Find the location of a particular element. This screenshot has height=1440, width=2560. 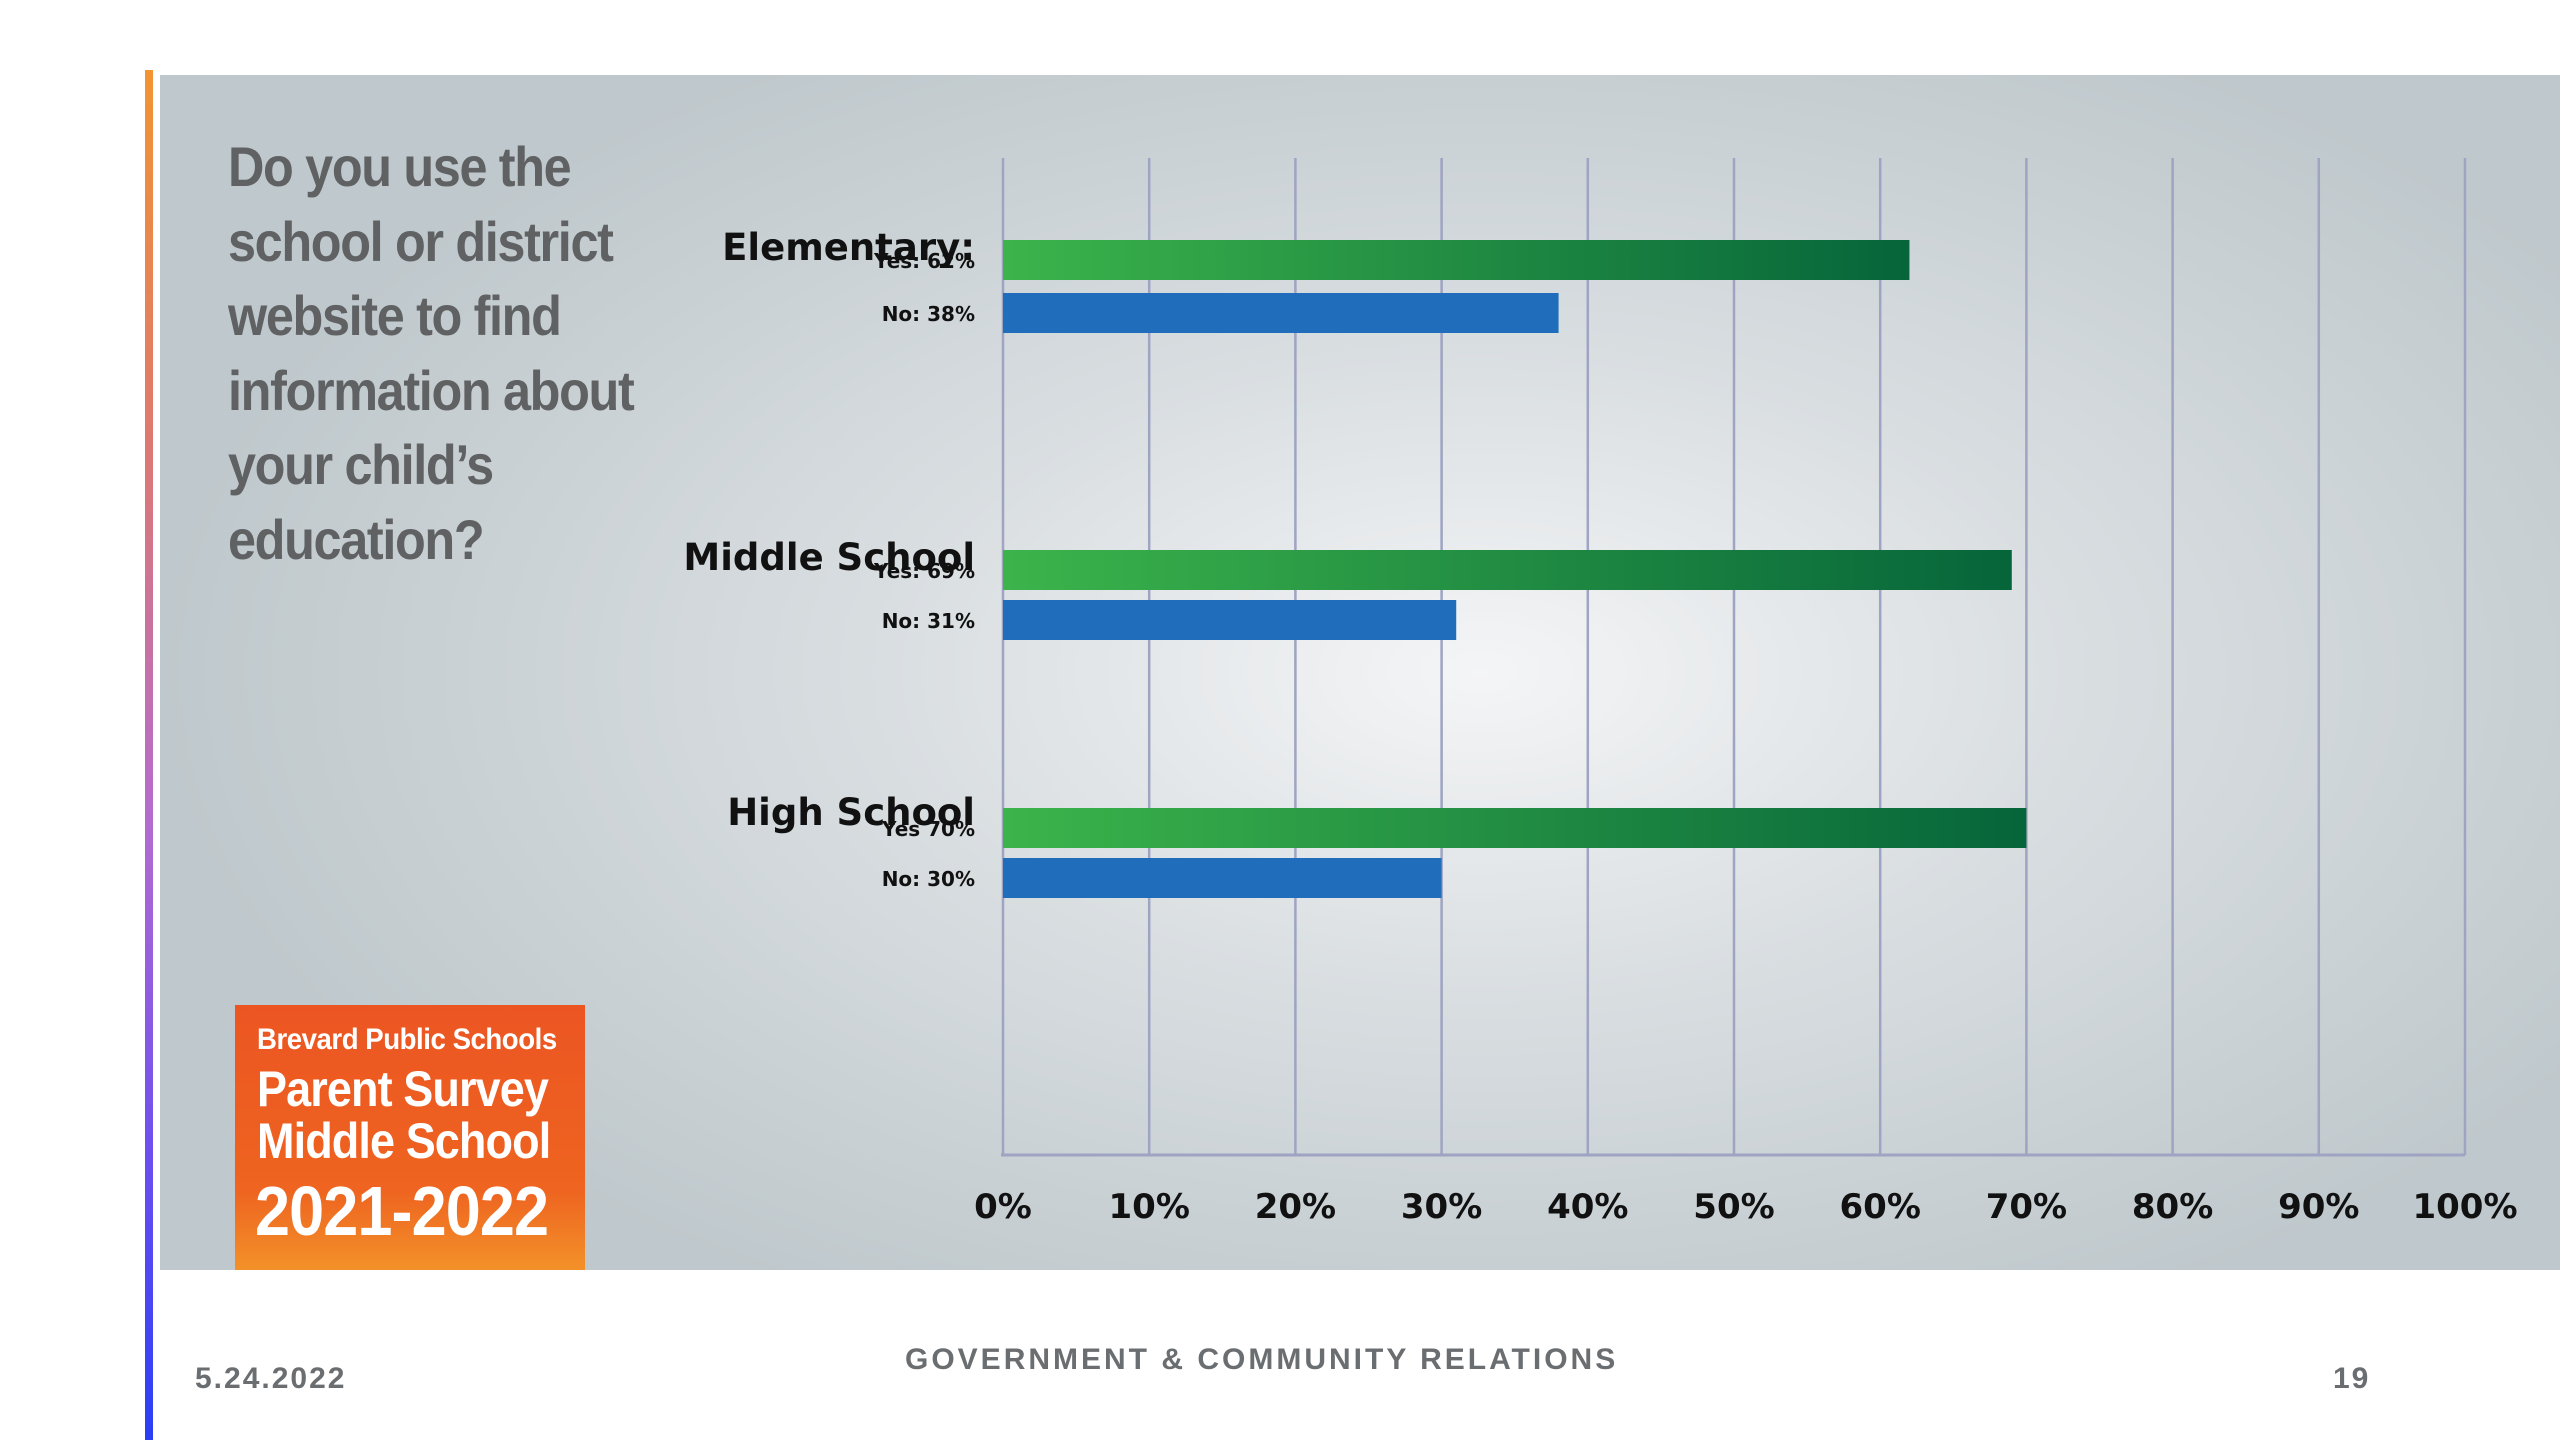

page-number: 19 is located at coordinates (2352, 1378).